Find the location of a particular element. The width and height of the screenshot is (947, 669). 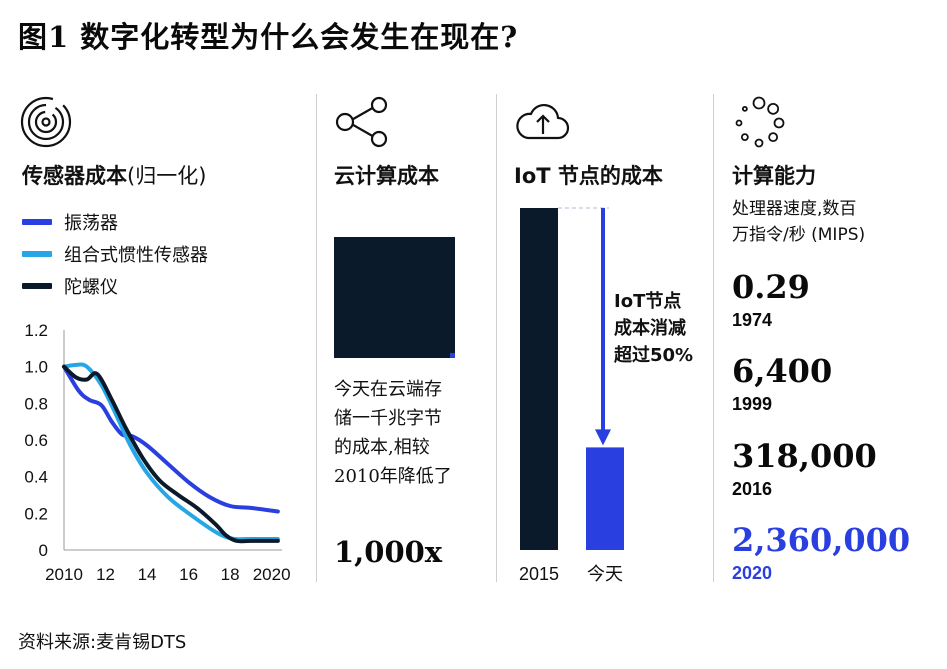

legend-item: 组合式惯性传感器 is located at coordinates (115, 254).